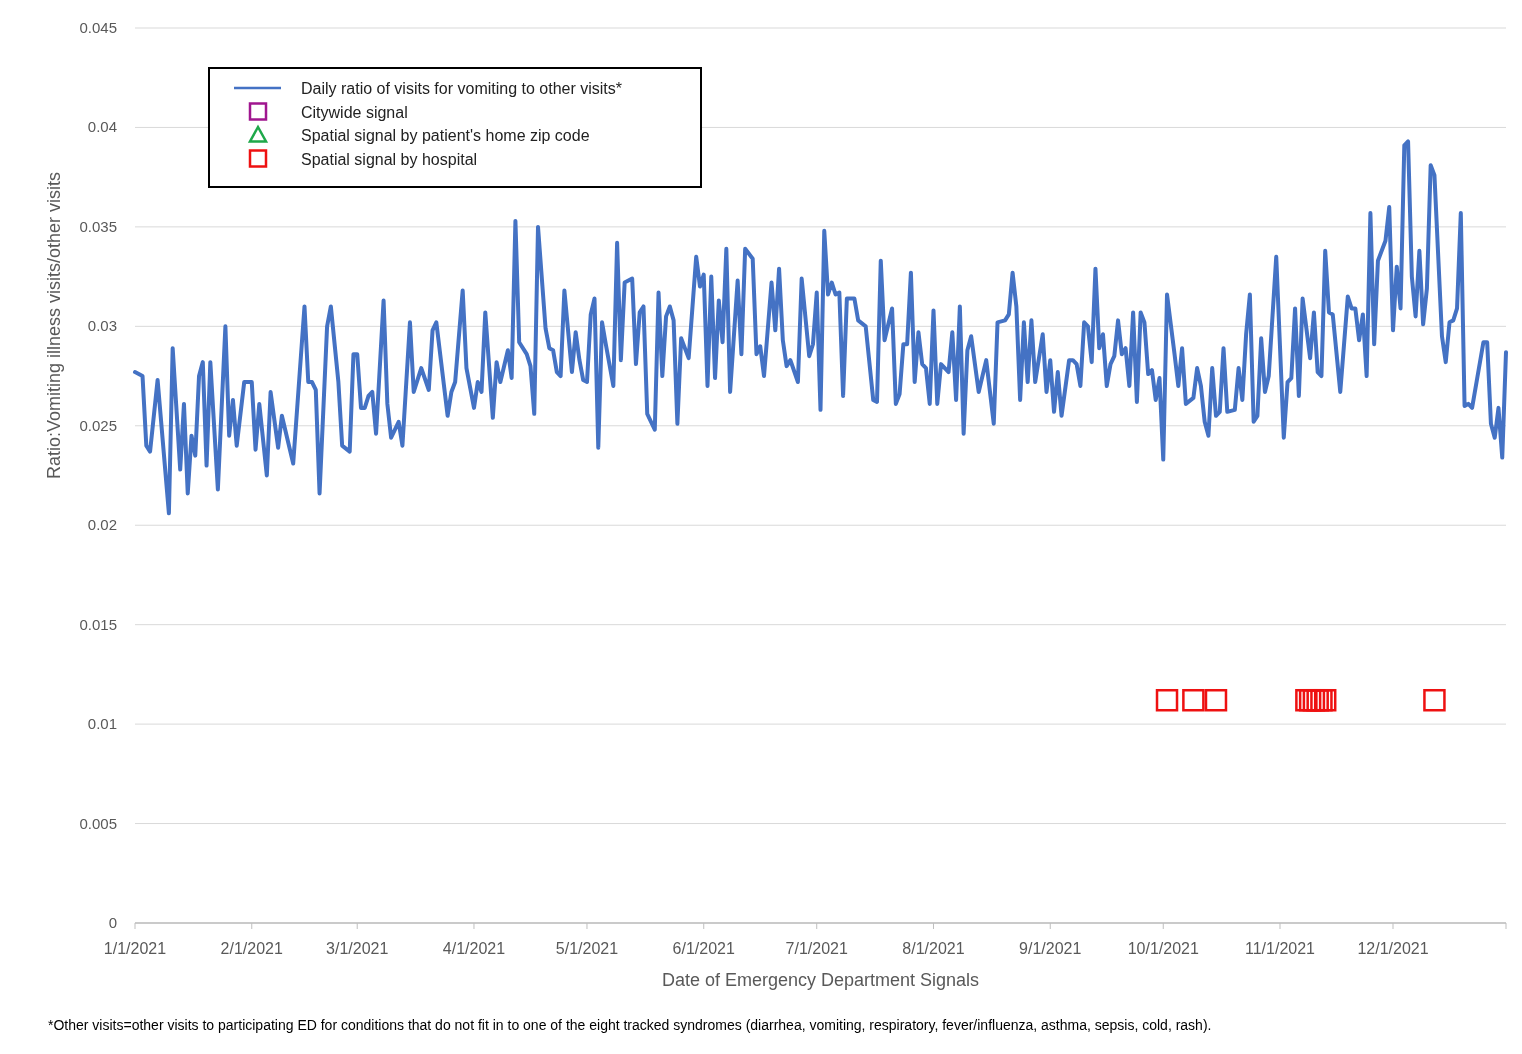 The width and height of the screenshot is (1522, 1054). What do you see at coordinates (98, 226) in the screenshot?
I see `y-tick-label: 0.035` at bounding box center [98, 226].